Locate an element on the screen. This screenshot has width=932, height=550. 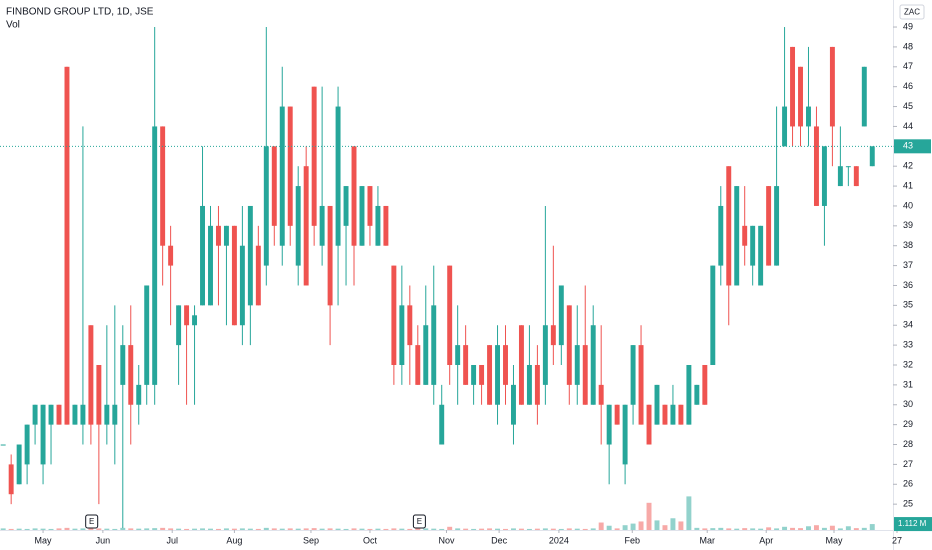
y-tick-label: 39 is located at coordinates (908, 225).